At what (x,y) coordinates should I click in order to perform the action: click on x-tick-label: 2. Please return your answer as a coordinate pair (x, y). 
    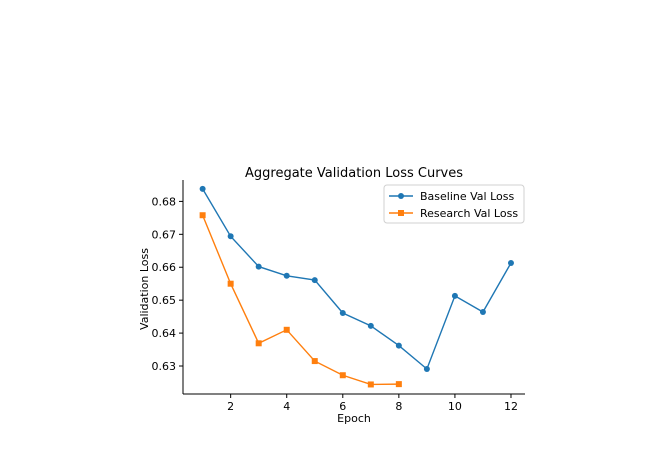
    Looking at the image, I should click on (230, 406).